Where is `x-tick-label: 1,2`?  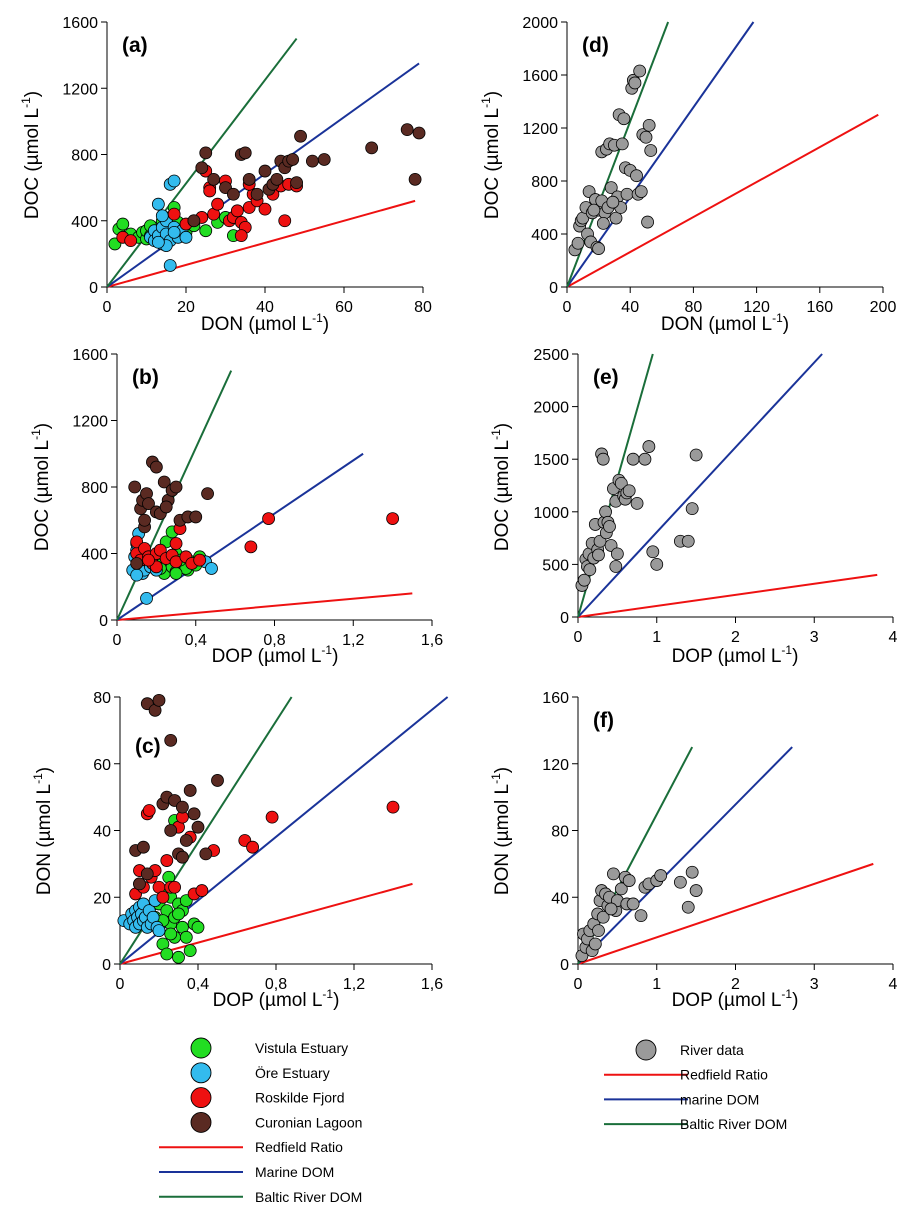
x-tick-label: 1,2 is located at coordinates (353, 640).